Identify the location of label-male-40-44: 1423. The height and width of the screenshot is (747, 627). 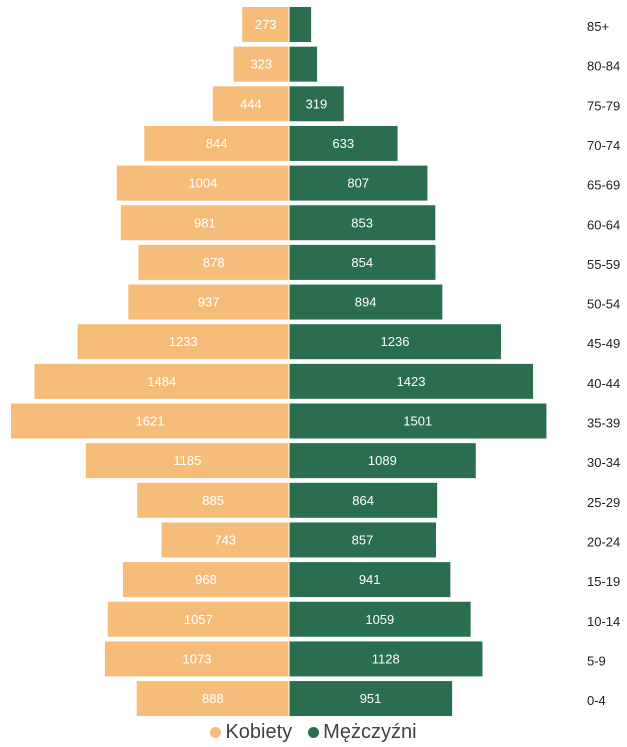
(411, 381).